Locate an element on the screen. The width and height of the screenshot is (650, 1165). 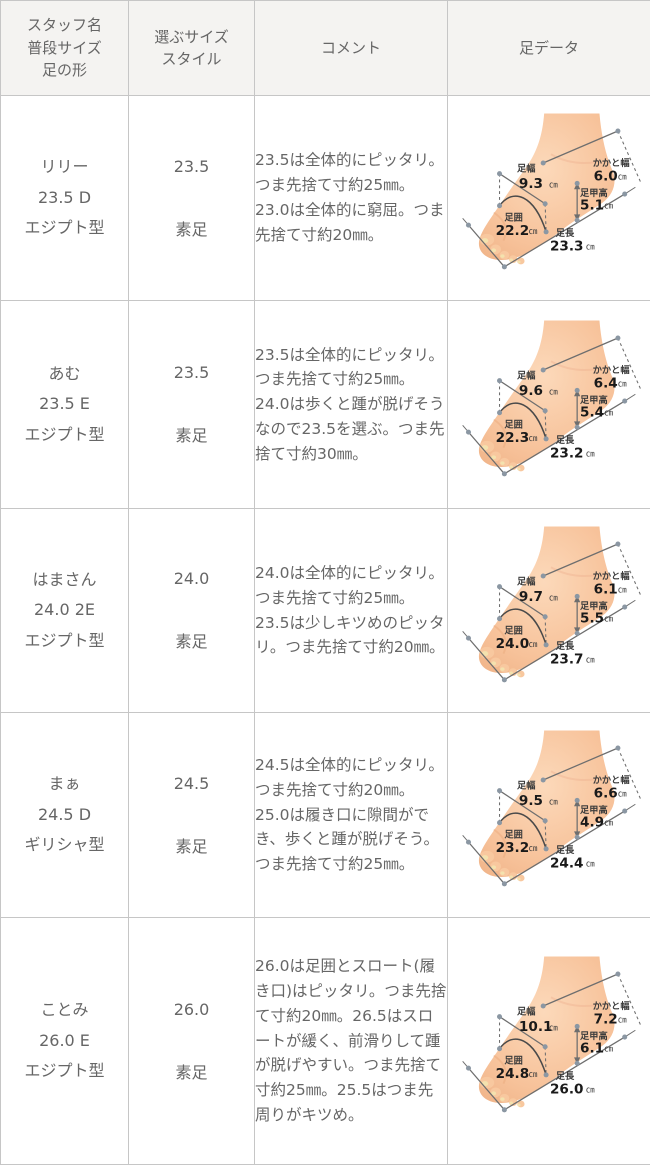
staff-cell: まぁ 24.5 D ギリシャ型 is located at coordinates (65, 815).